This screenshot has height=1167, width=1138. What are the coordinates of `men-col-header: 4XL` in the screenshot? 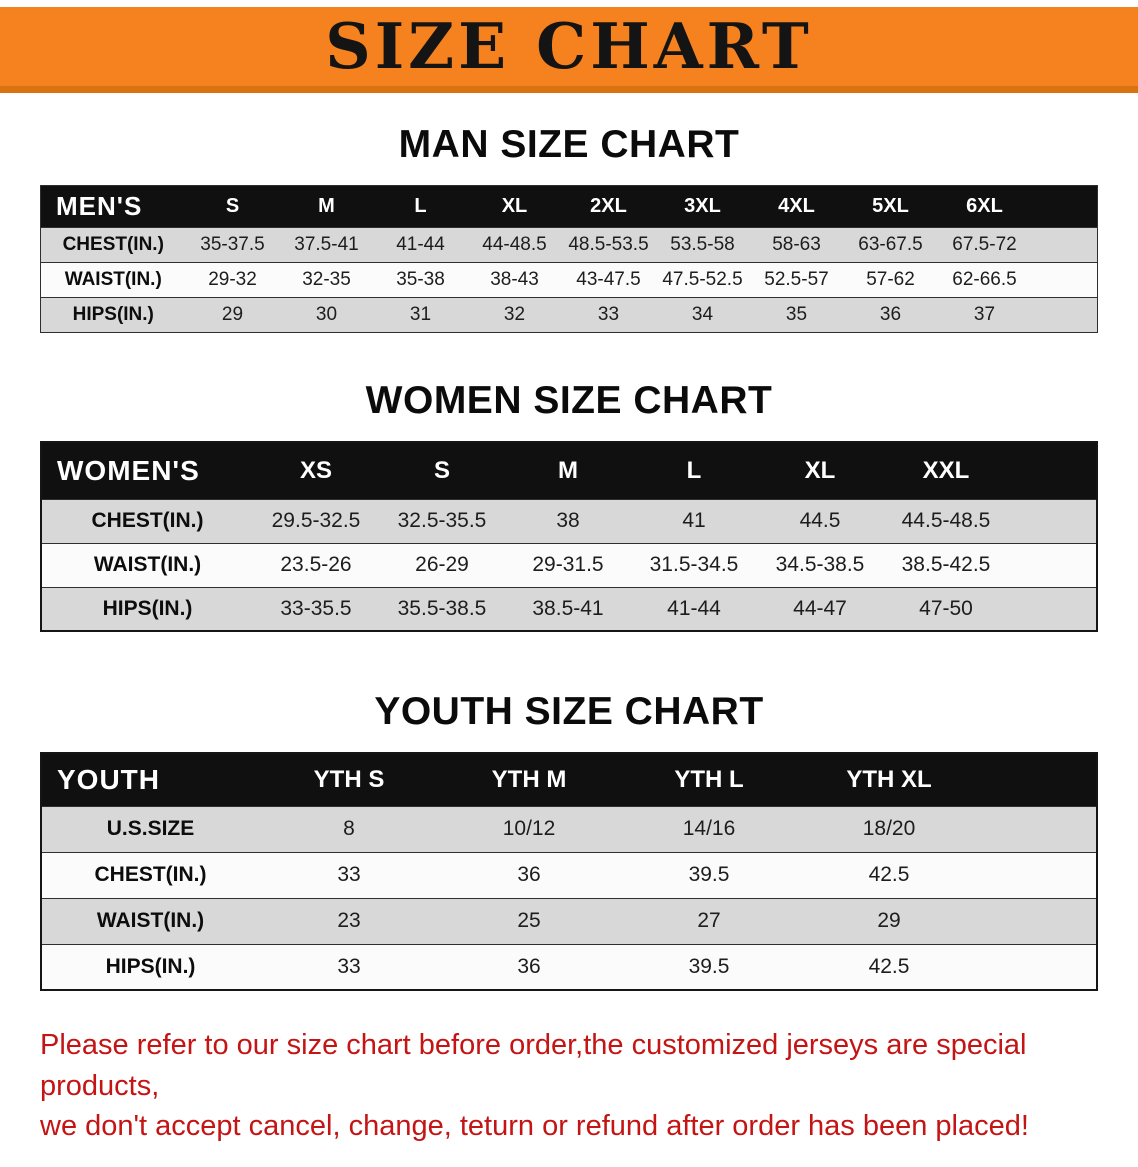 It's located at (796, 206).